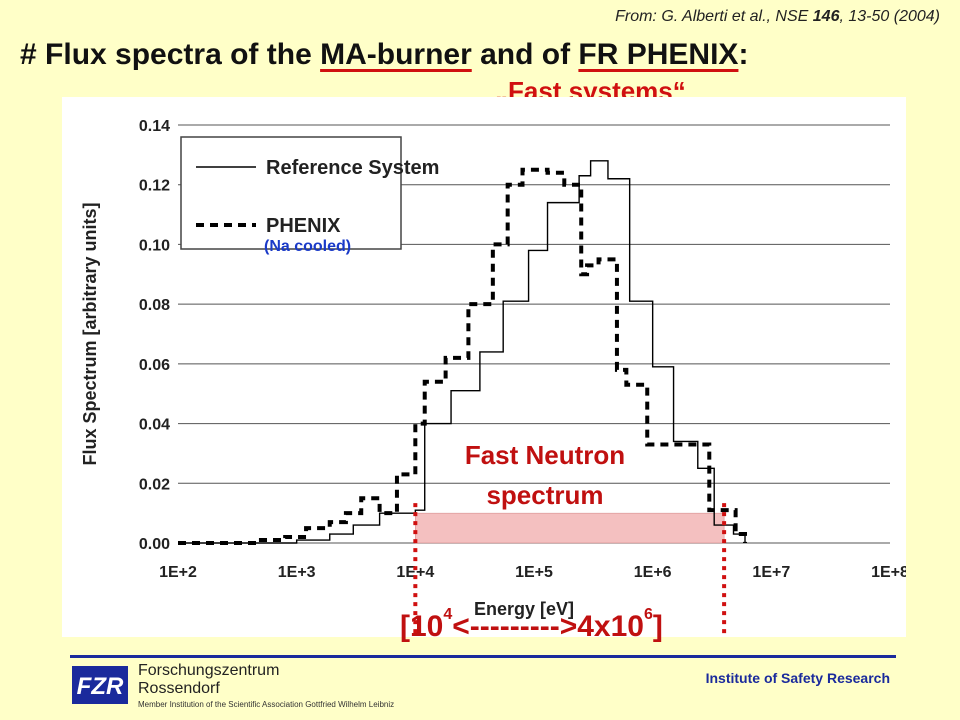 The height and width of the screenshot is (720, 960). I want to click on svg-text: FZR, so click(100, 686).